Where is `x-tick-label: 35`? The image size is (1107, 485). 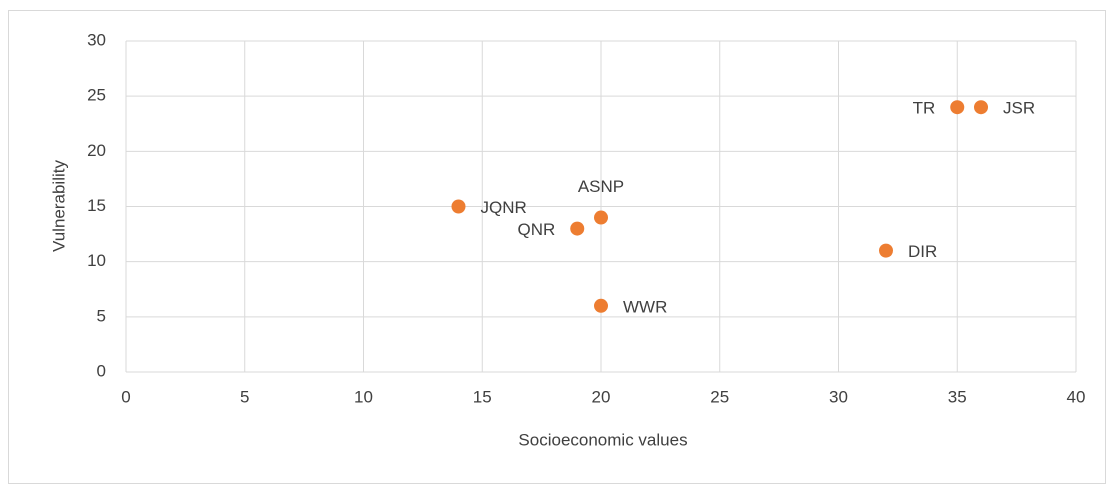 x-tick-label: 35 is located at coordinates (957, 396).